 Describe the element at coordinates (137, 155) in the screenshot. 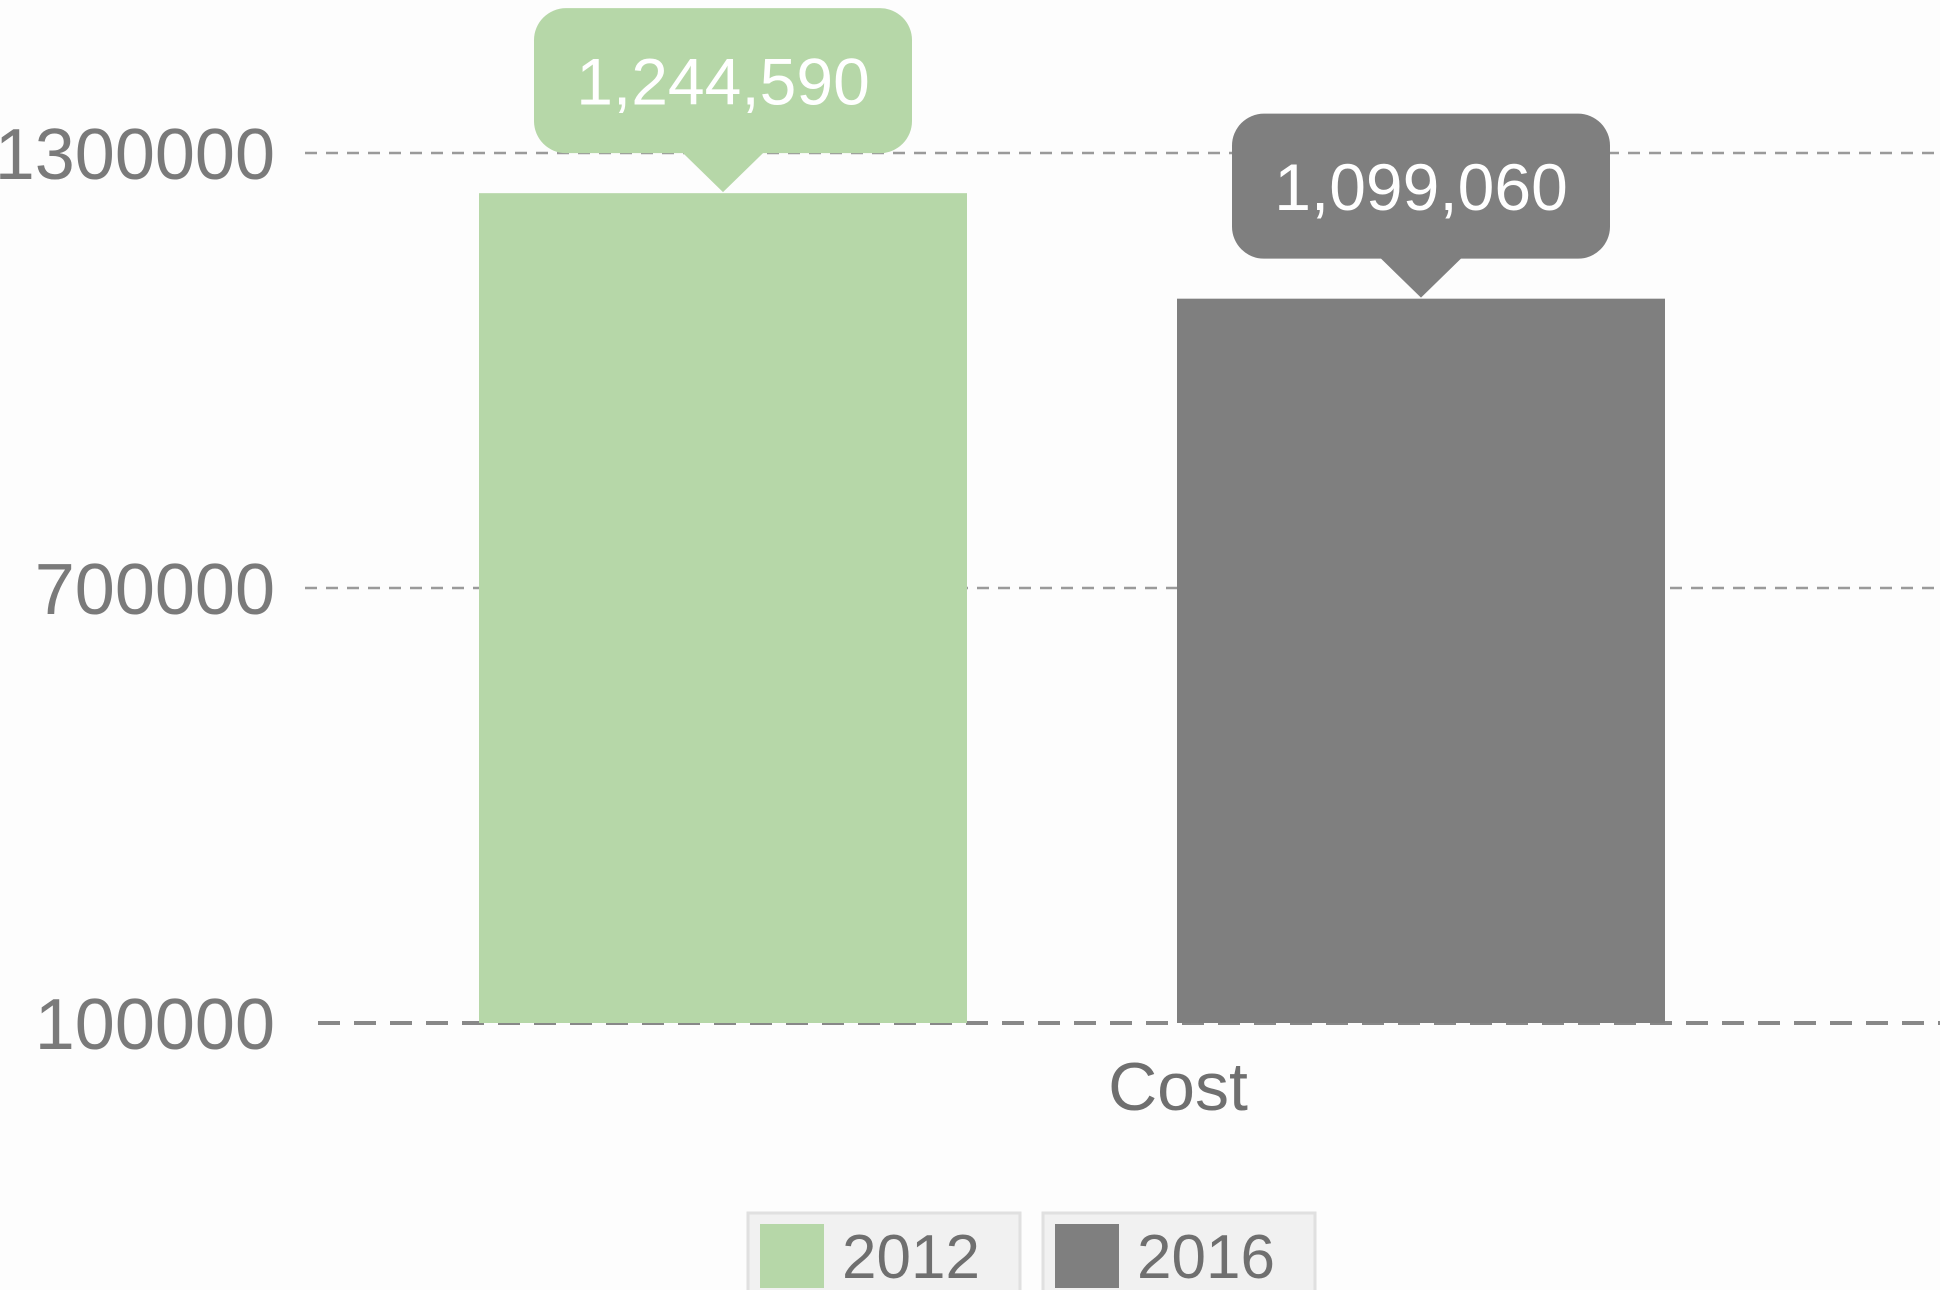

I see `y-tick-label-1300000: 1300000` at that location.